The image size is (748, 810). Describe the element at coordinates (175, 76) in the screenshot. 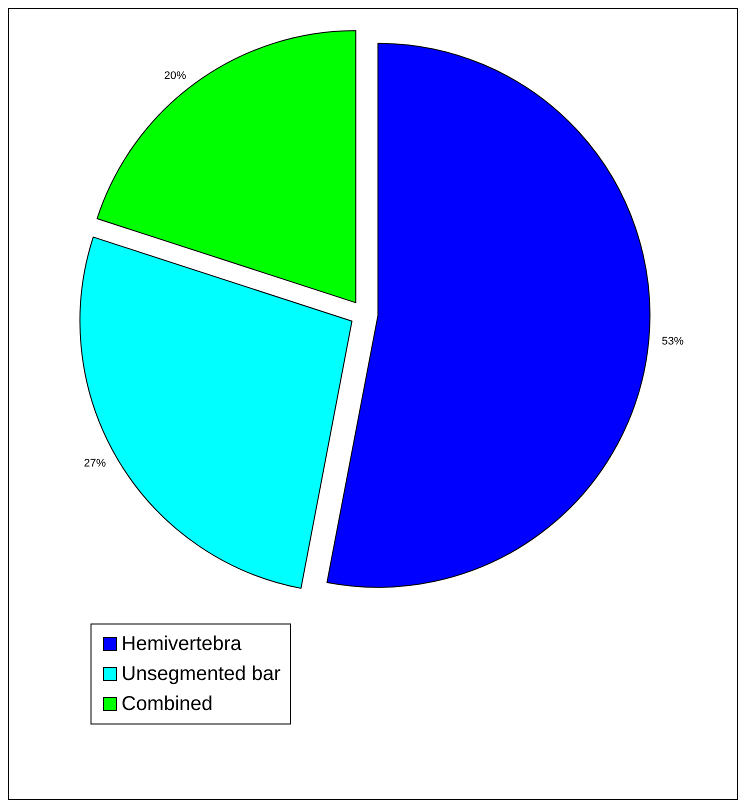

I see `data-label: 20%` at that location.